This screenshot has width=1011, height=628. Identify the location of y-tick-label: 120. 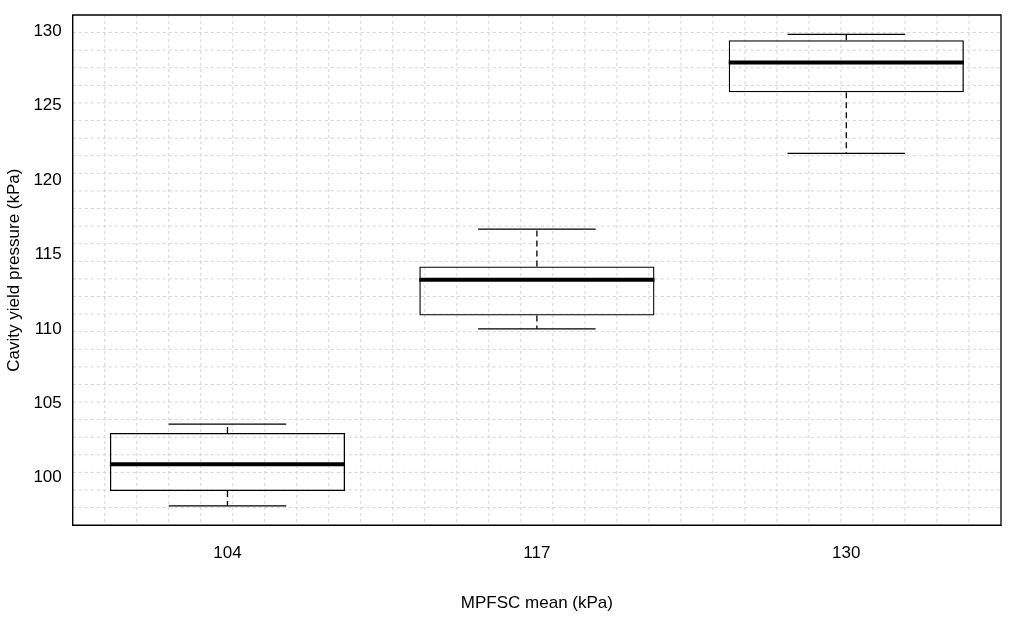
(47, 179).